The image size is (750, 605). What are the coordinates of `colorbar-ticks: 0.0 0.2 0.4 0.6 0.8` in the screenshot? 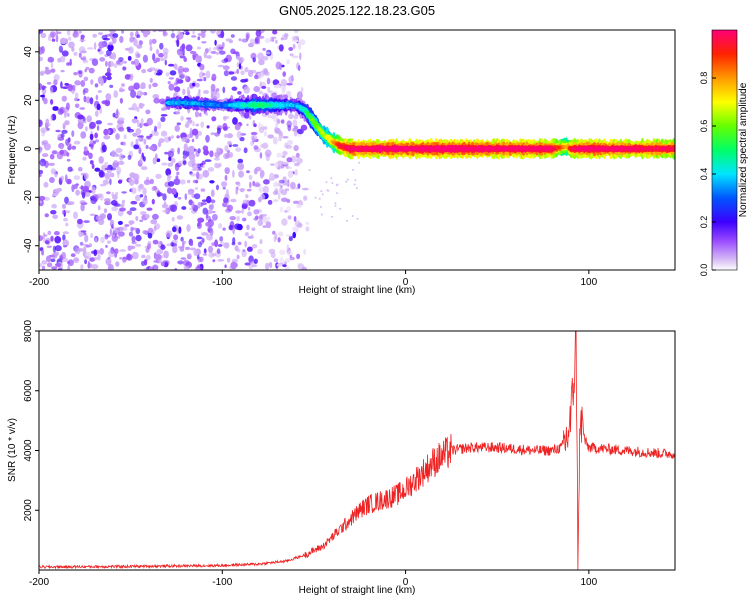 It's located at (707, 174).